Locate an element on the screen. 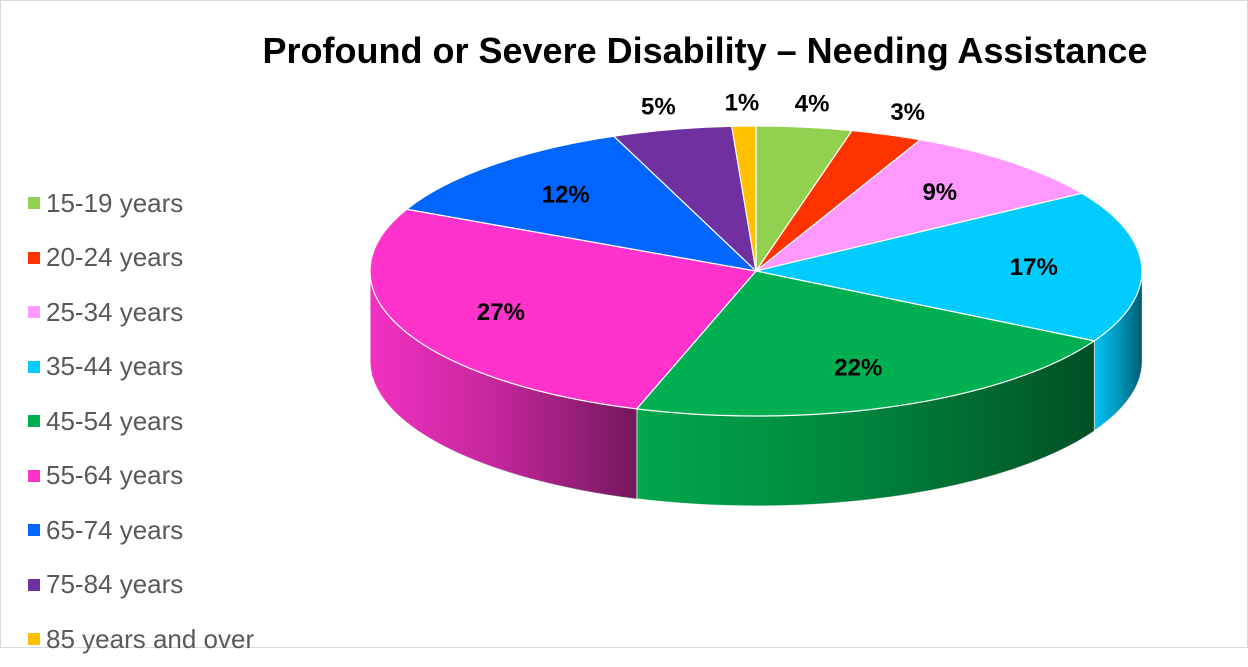  pie-slice-85-years-and-over is located at coordinates (744, 198).